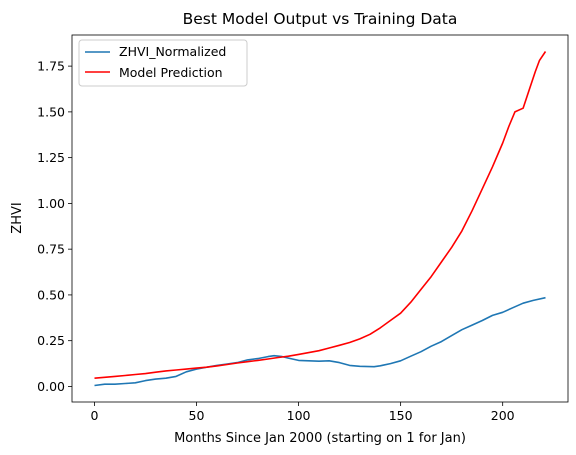  Describe the element at coordinates (51, 294) in the screenshot. I see `y-tick-label: 0.50` at that location.